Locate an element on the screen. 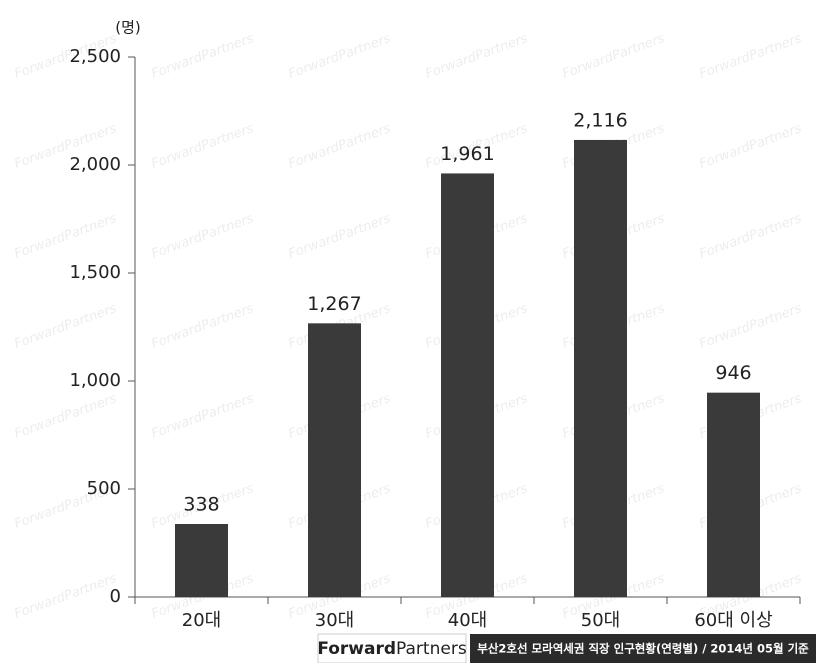  value-label: 2,116 is located at coordinates (600, 120).